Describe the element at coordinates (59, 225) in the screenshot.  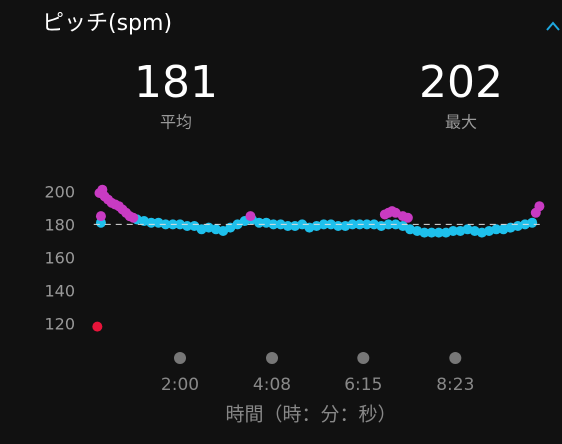
I see `y-tick-label: 180` at that location.